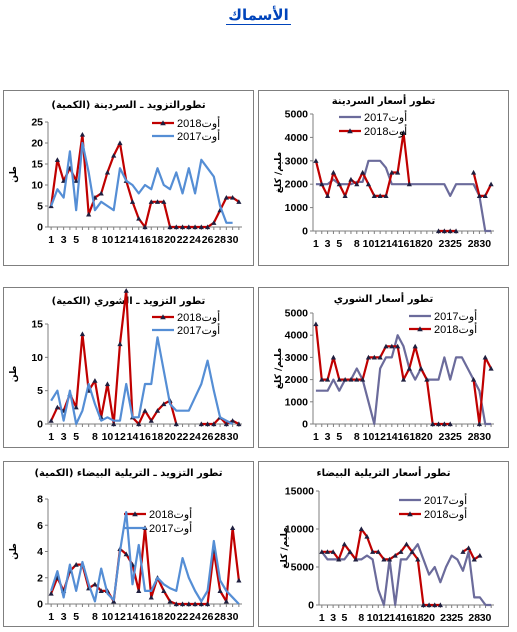  I want to click on y-tick-label: 2000, so click(297, 380).